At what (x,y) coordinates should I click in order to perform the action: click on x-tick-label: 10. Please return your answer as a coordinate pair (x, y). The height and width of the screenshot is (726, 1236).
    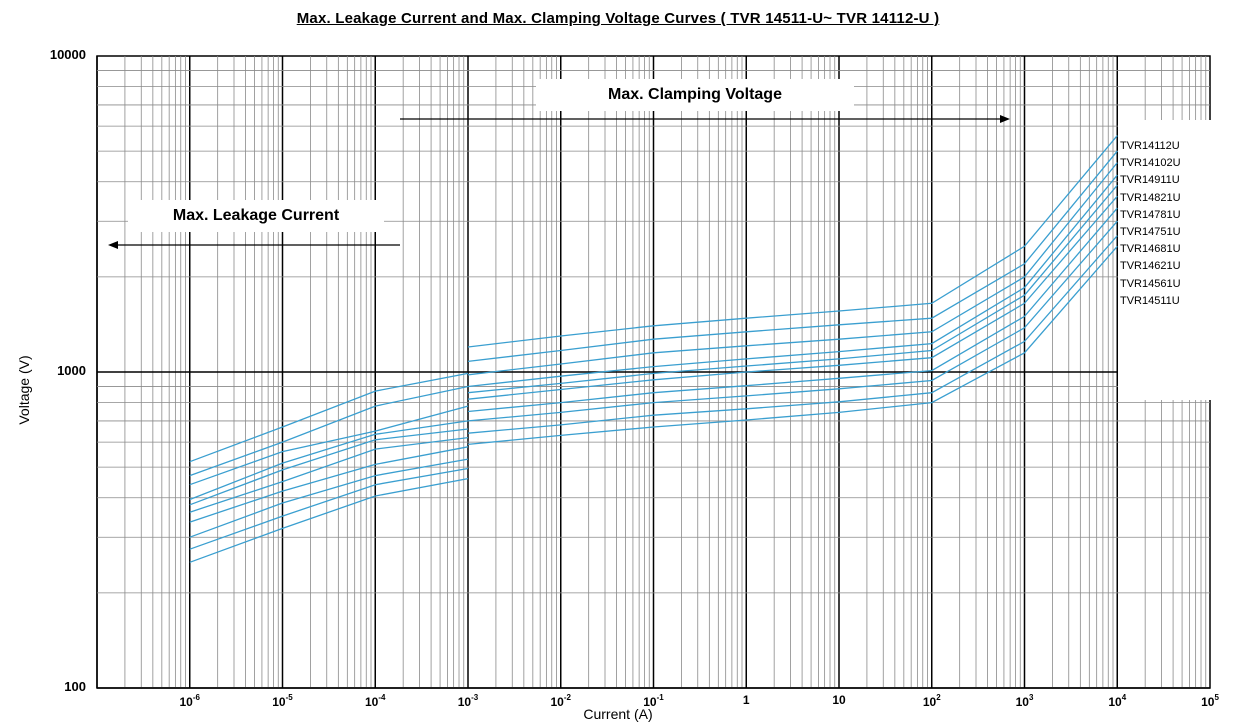
    Looking at the image, I should click on (839, 700).